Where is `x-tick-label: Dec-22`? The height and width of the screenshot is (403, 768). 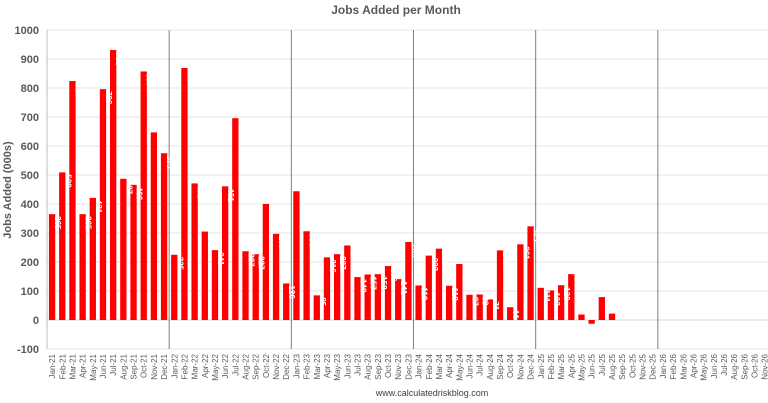 x-tick-label: Dec-22 is located at coordinates (286, 366).